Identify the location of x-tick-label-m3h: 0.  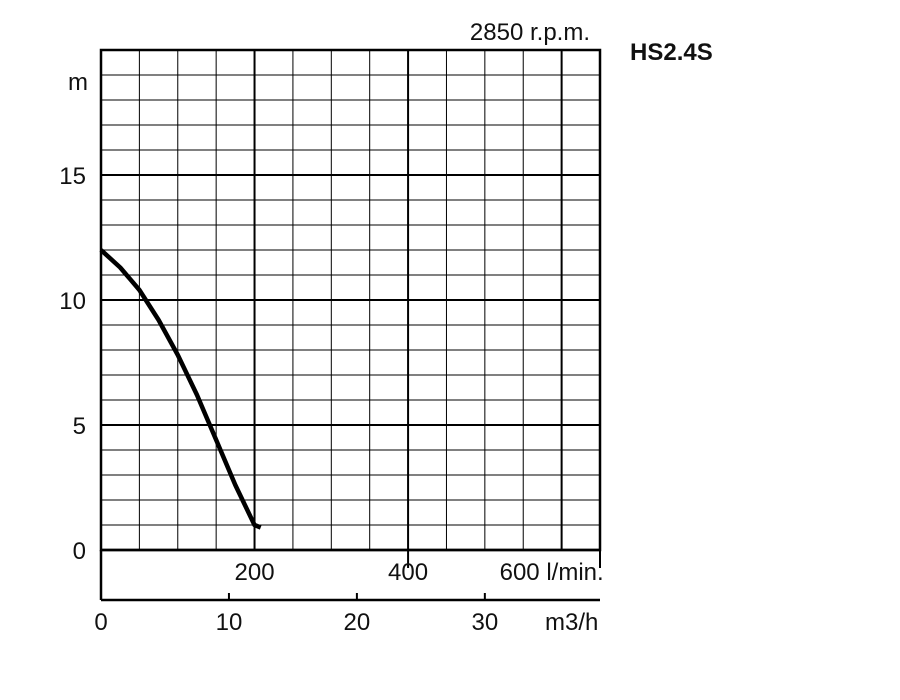
(100, 622).